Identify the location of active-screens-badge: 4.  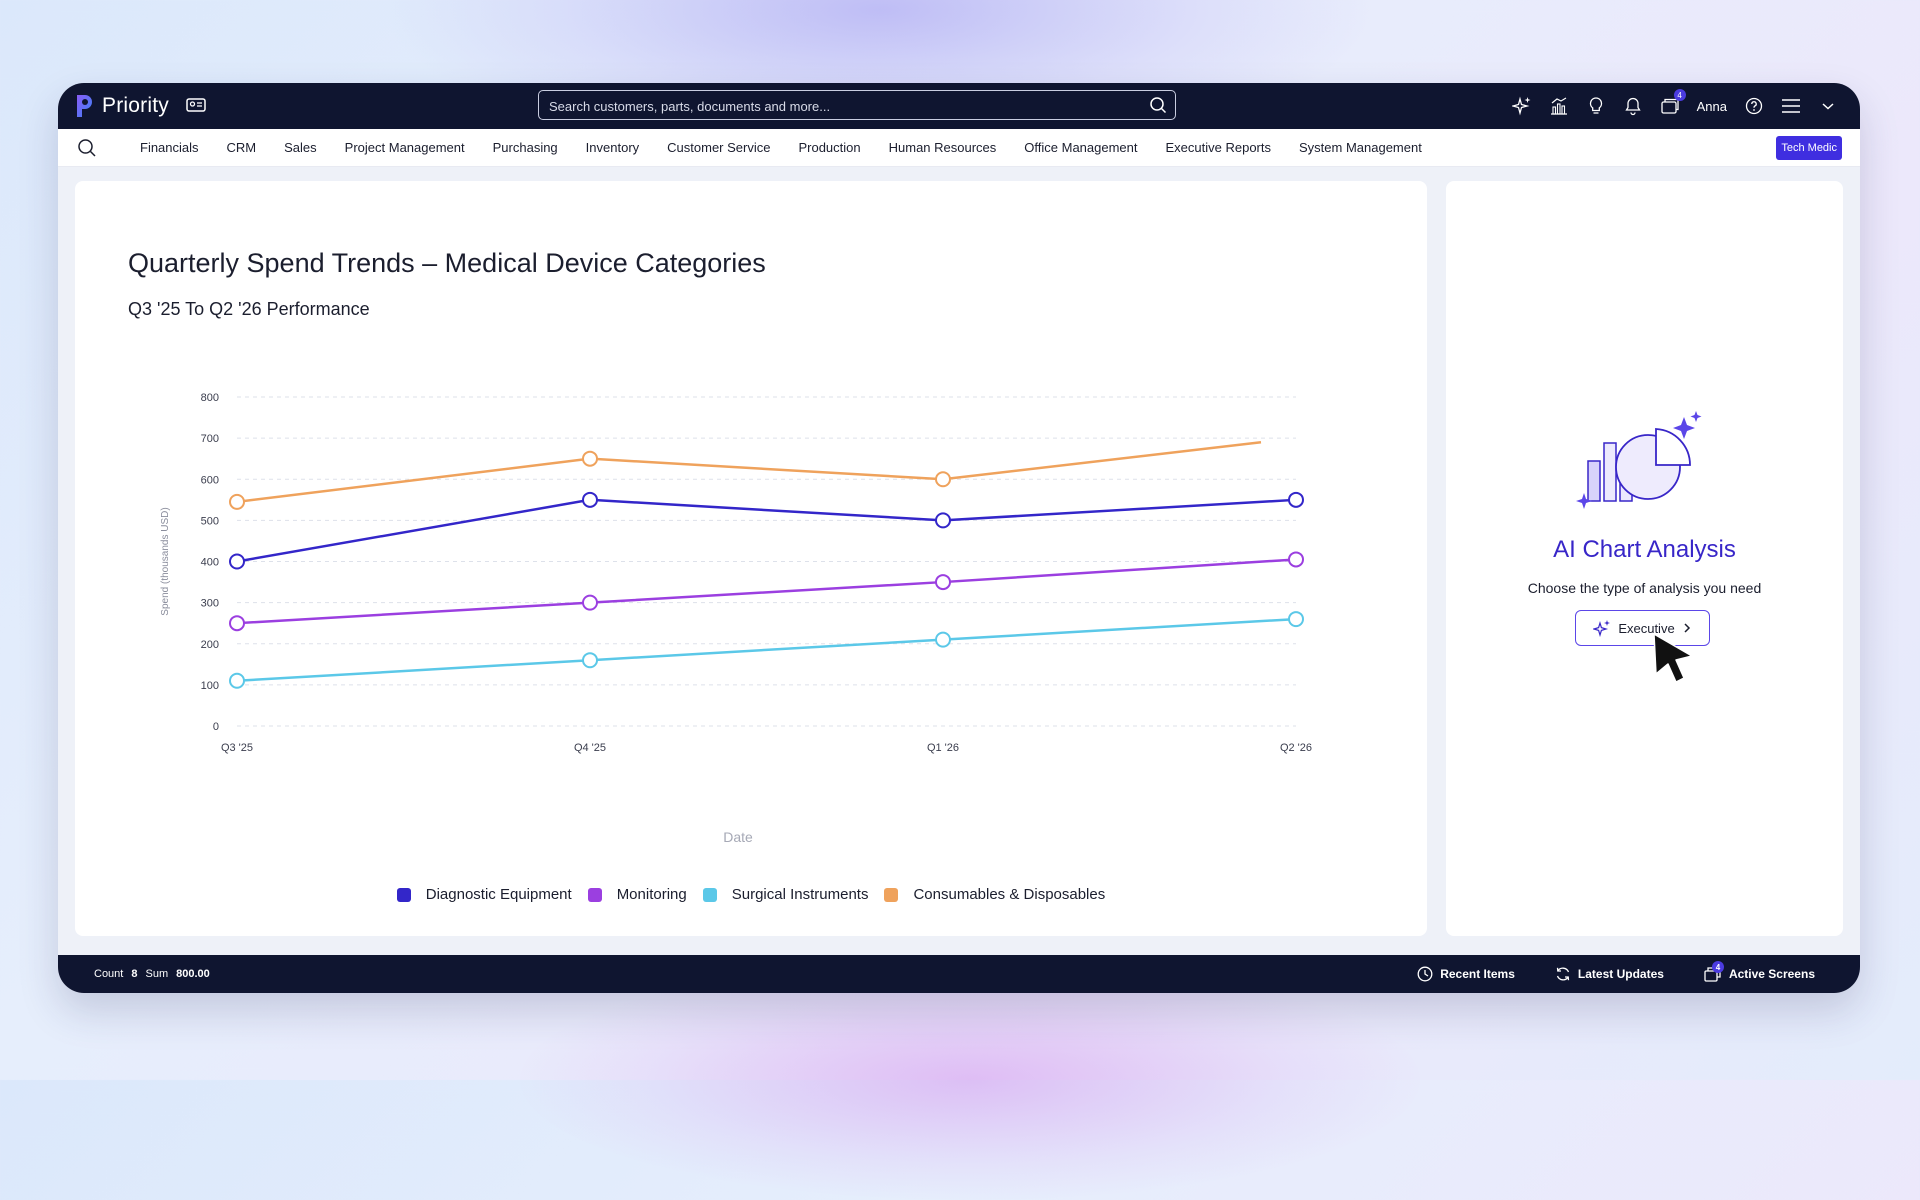
(1717, 967).